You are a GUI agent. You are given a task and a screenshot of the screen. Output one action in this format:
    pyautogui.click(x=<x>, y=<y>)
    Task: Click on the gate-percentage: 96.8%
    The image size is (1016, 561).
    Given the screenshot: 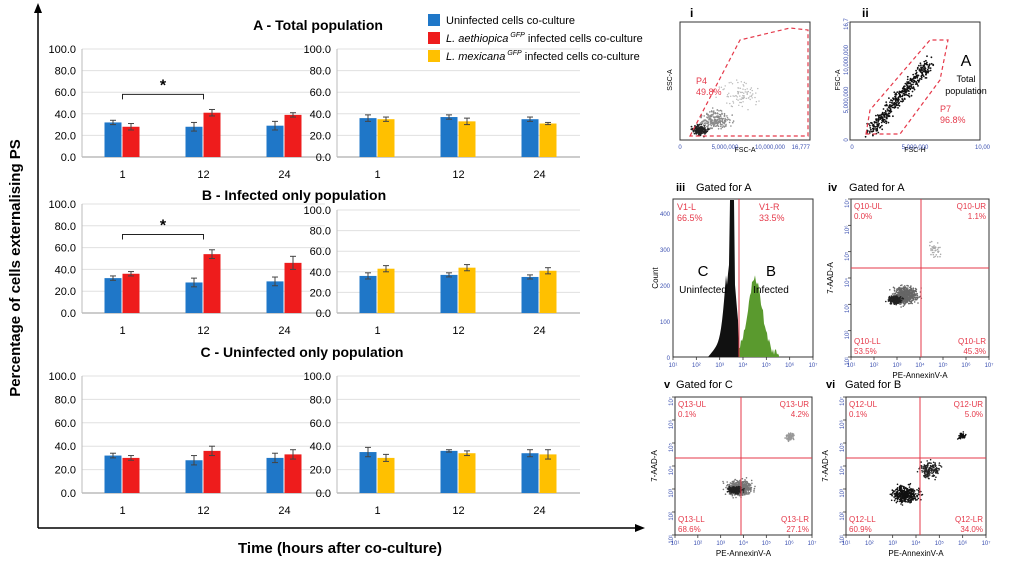 What is the action you would take?
    pyautogui.click(x=953, y=120)
    